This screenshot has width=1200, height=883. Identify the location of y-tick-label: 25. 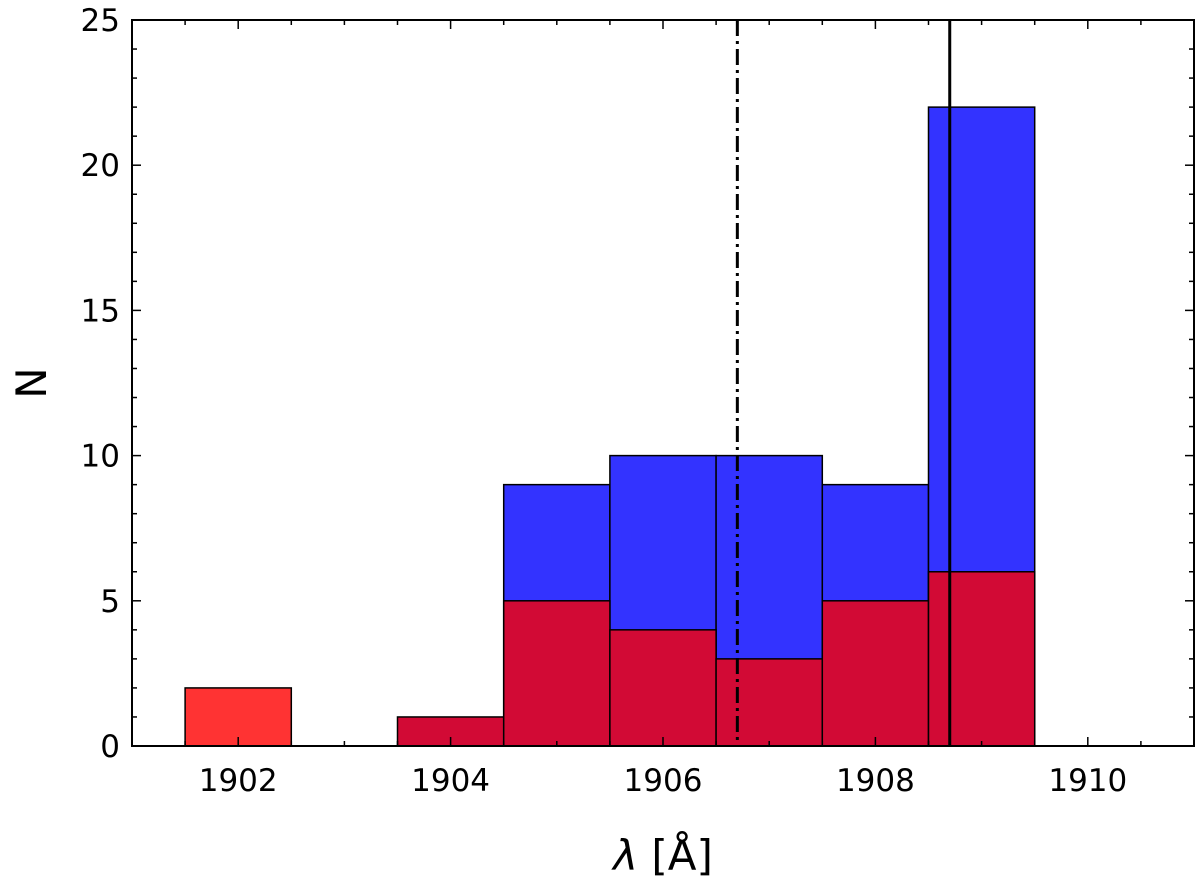
(100, 21).